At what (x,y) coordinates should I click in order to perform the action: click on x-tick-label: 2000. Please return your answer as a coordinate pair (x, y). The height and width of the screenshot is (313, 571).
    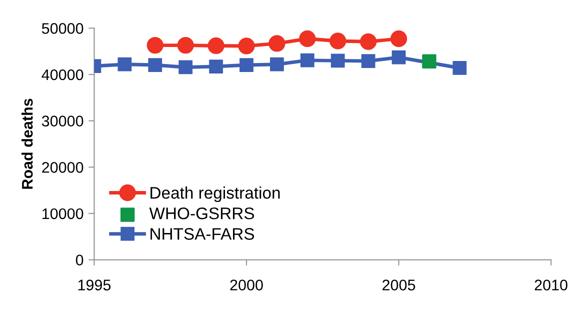
    Looking at the image, I should click on (246, 285).